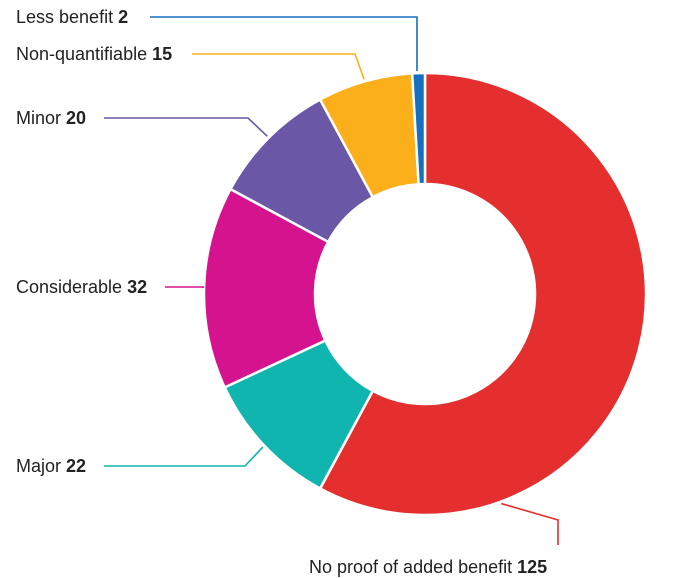 This screenshot has height=578, width=690. I want to click on slice-less-benefit, so click(418, 128).